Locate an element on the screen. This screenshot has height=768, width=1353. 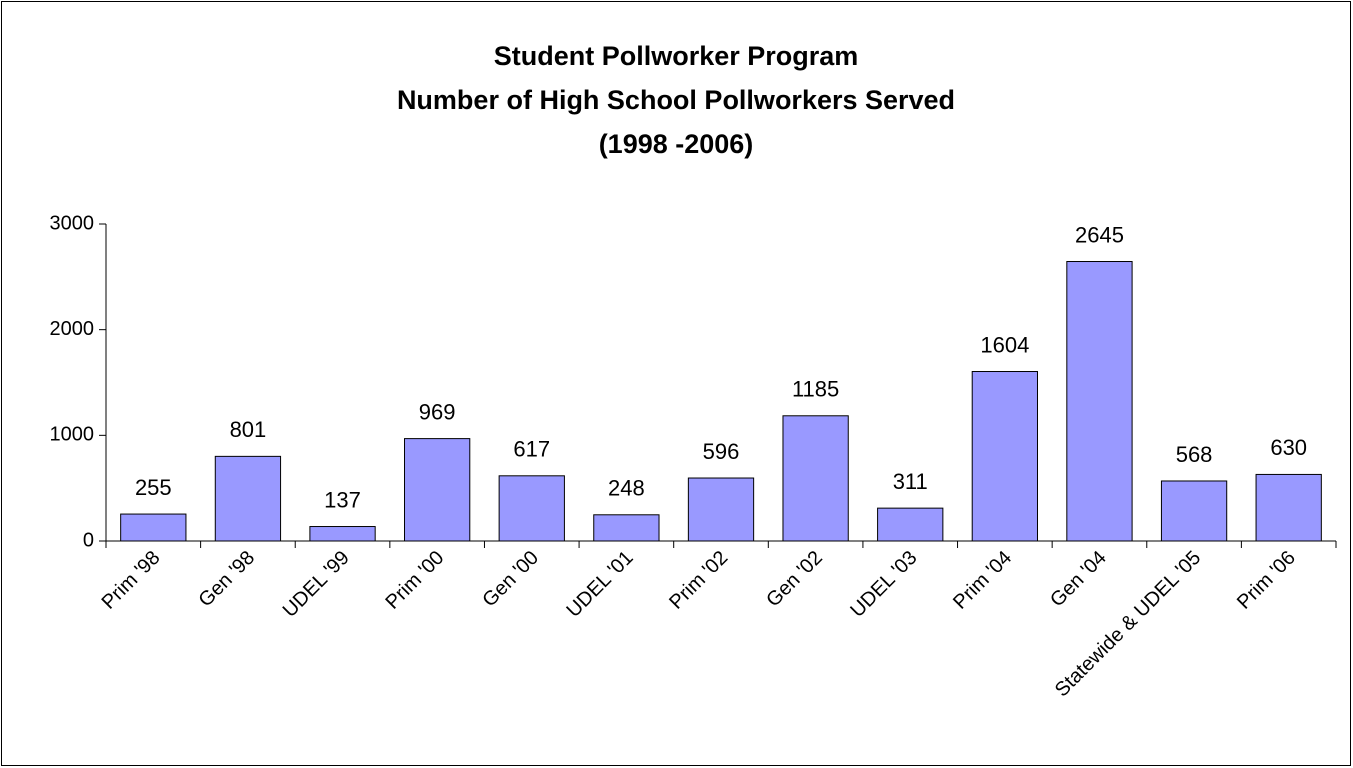
data-label: 248 is located at coordinates (626, 488).